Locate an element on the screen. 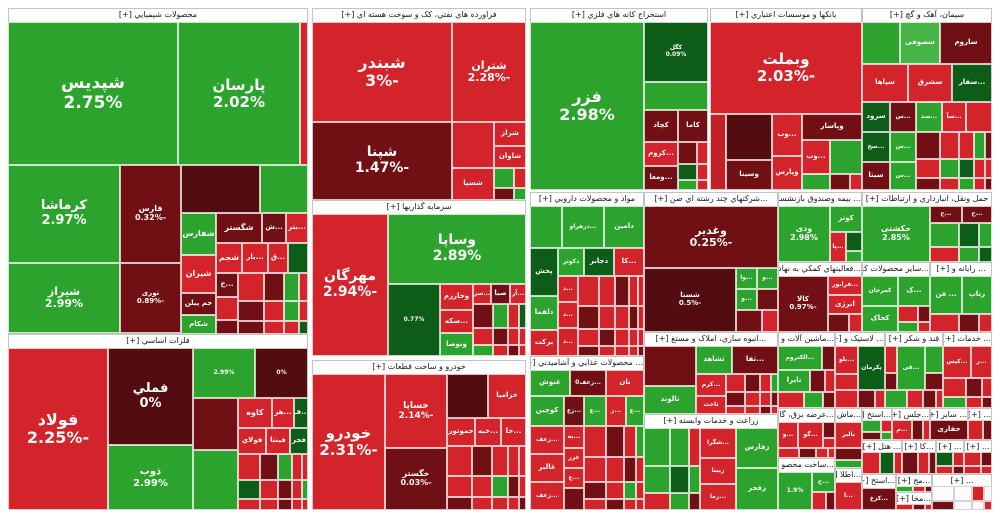  stock-tile-حکشتی: حکشتی 2.85% is located at coordinates (896, 234).